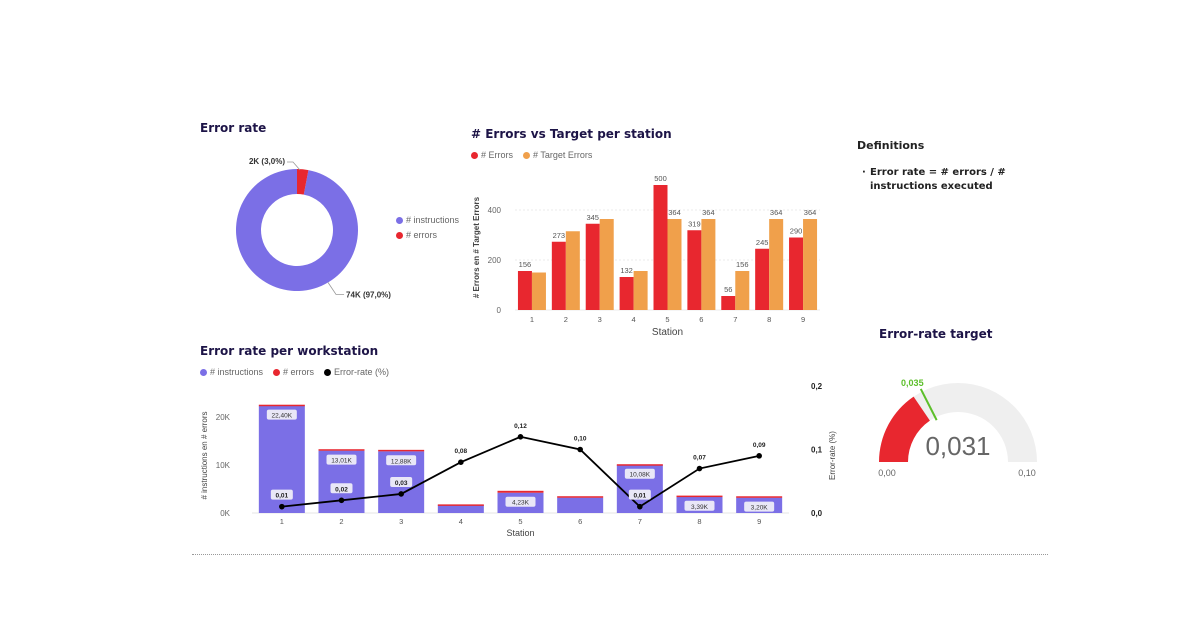 Image resolution: width=1200 pixels, height=630 pixels. What do you see at coordinates (904, 429) in the screenshot?
I see `gauge-fill` at bounding box center [904, 429].